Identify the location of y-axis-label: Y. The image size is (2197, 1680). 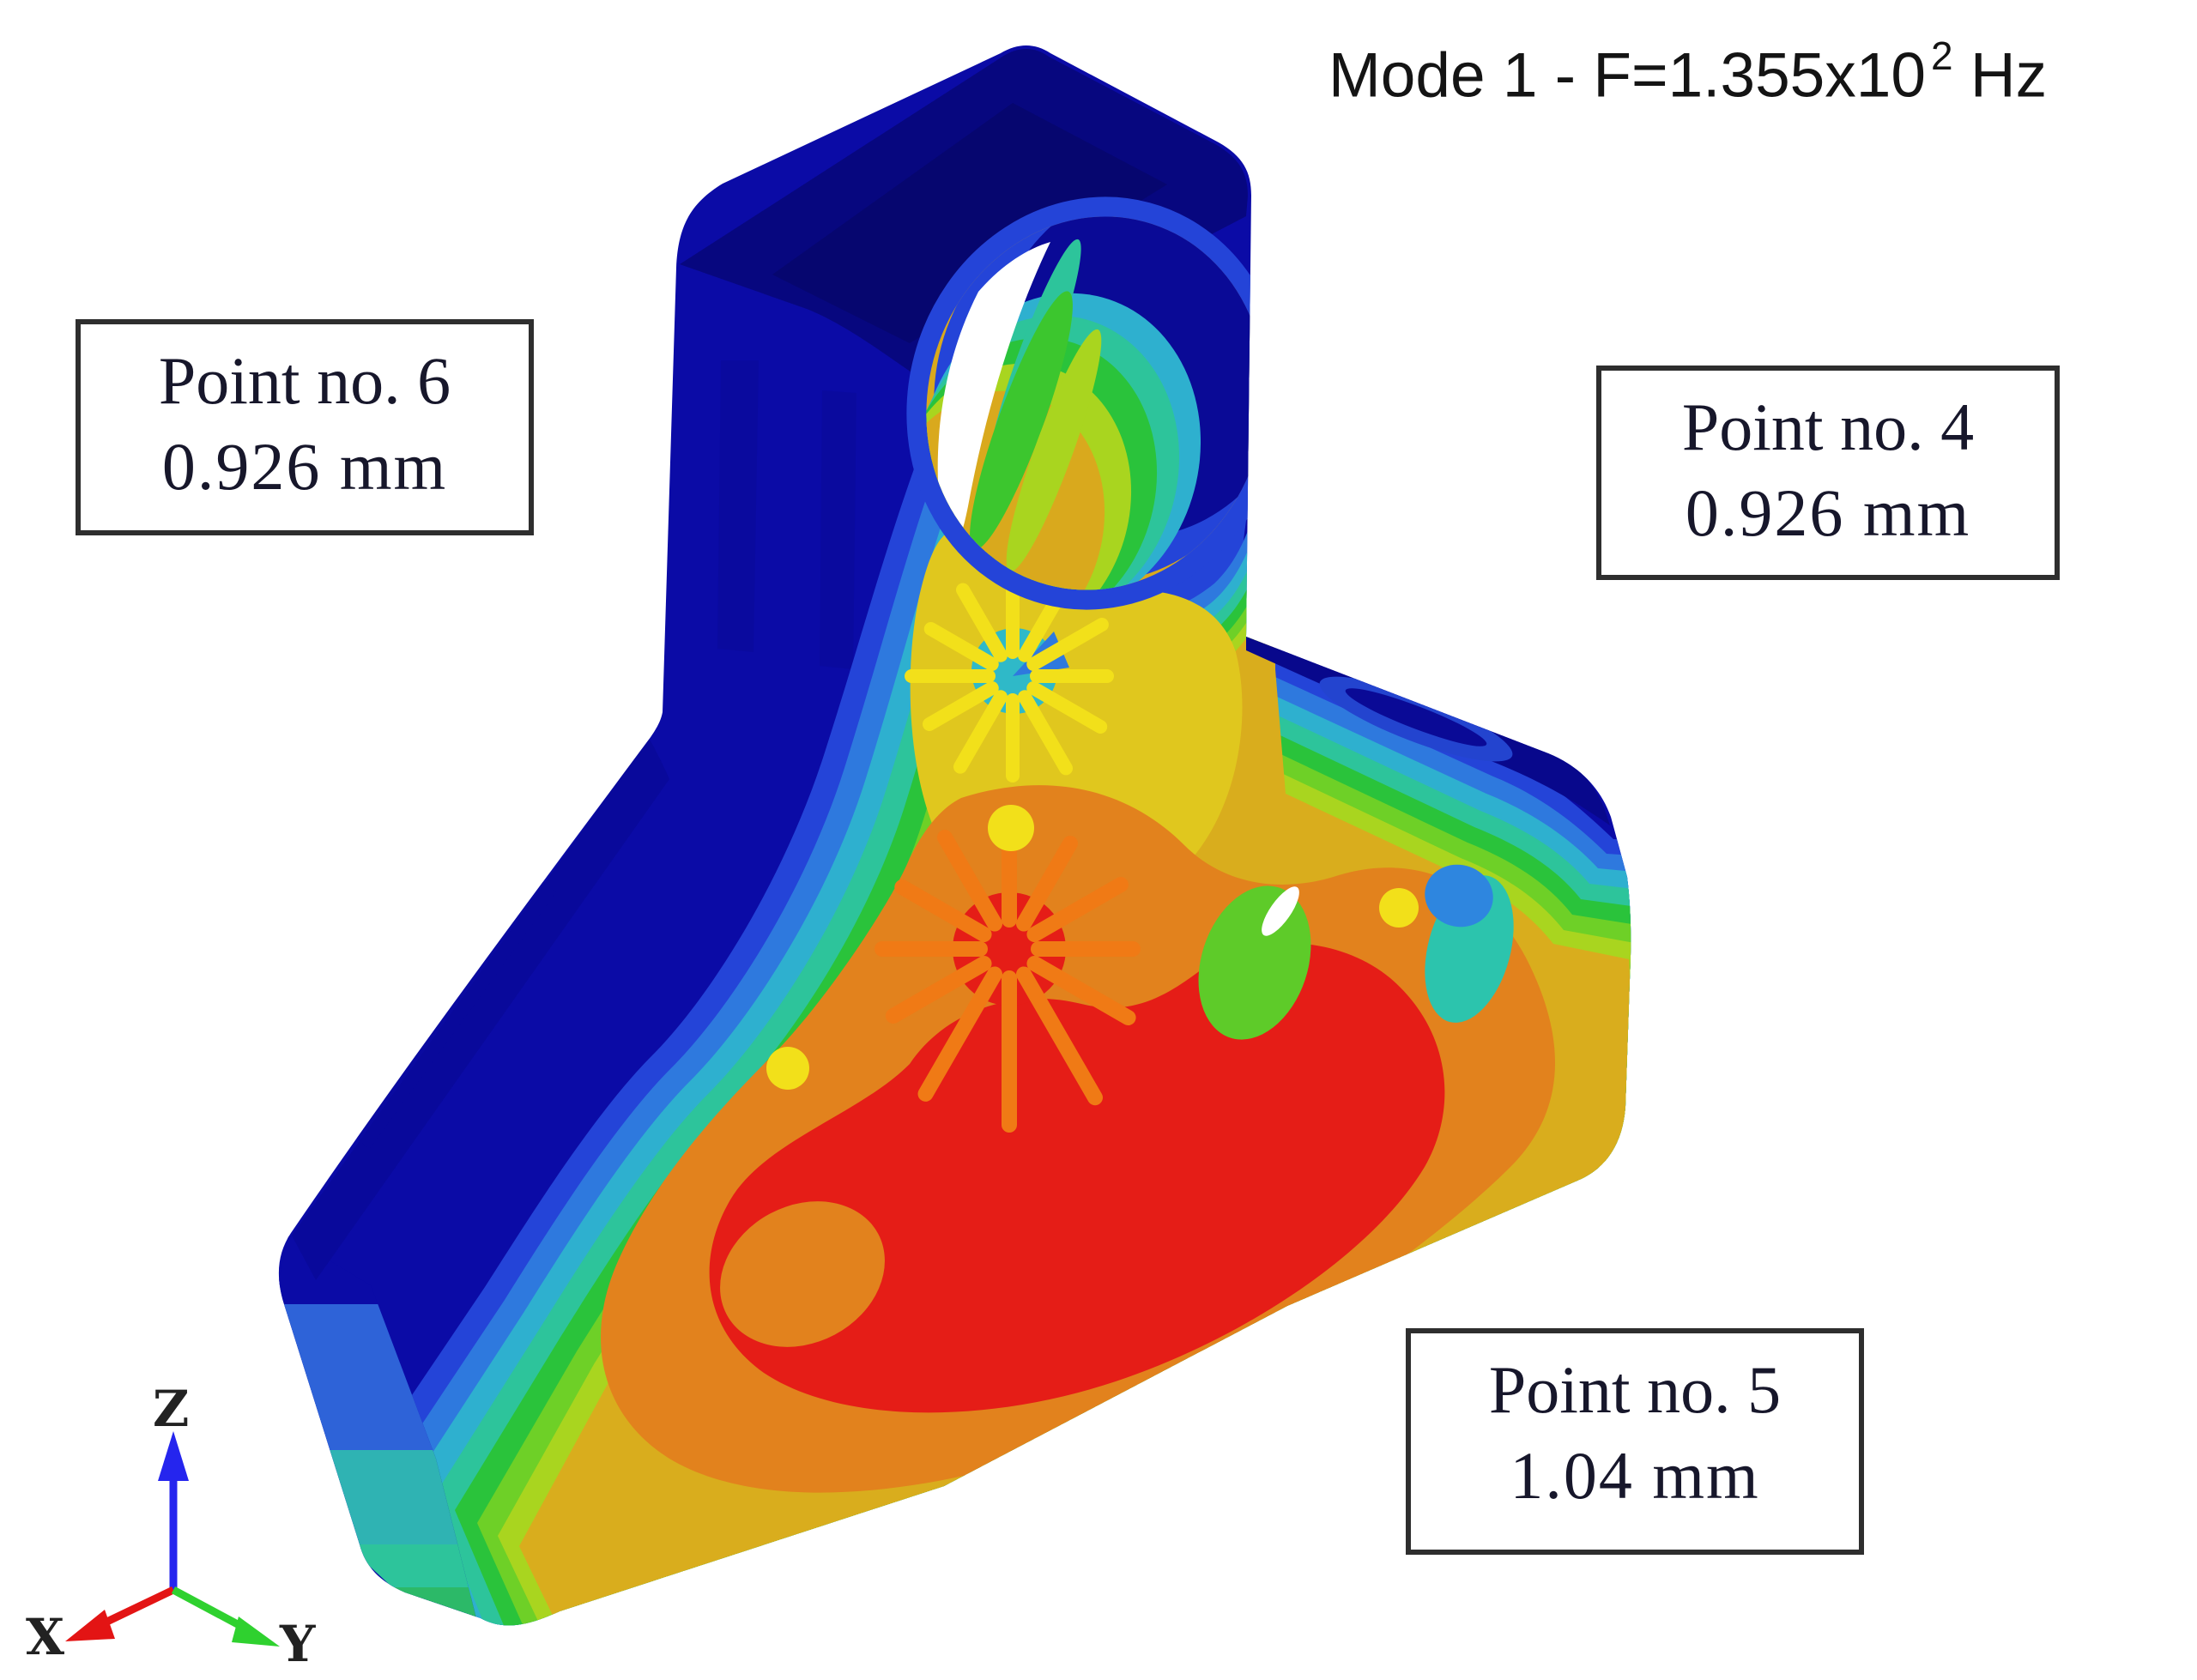
(297, 1644).